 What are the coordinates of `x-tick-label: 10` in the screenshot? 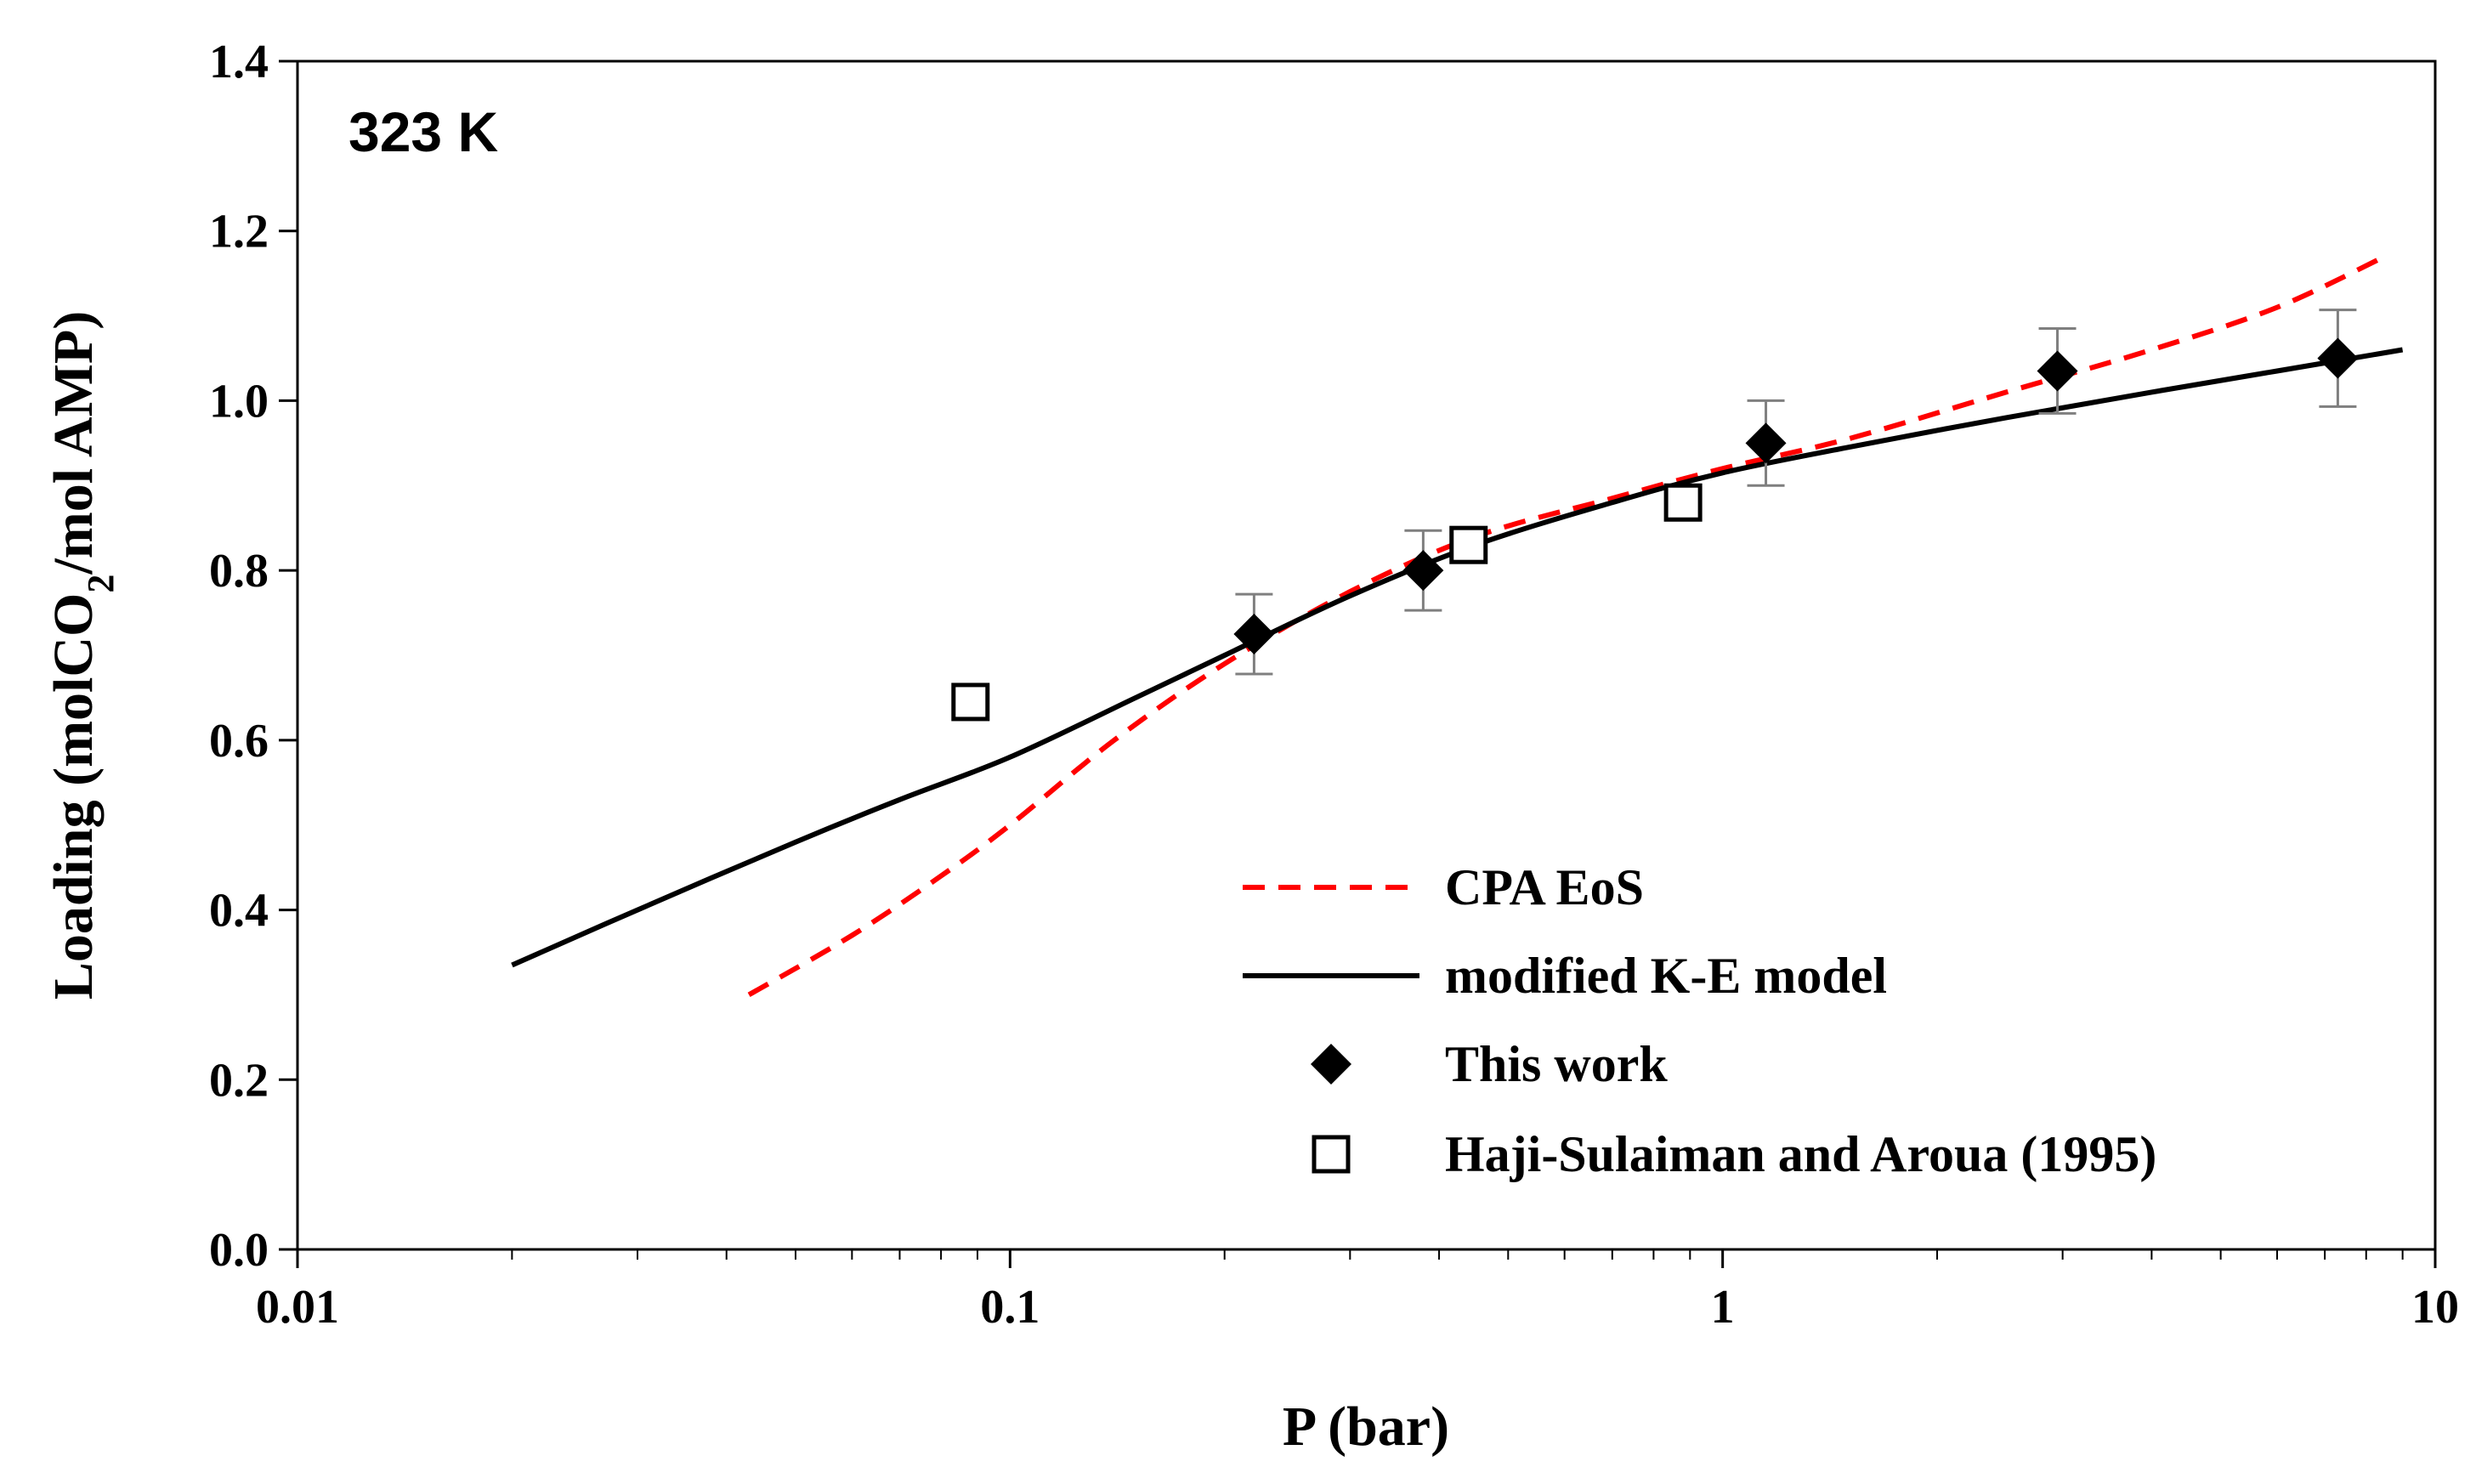 It's located at (2435, 1307).